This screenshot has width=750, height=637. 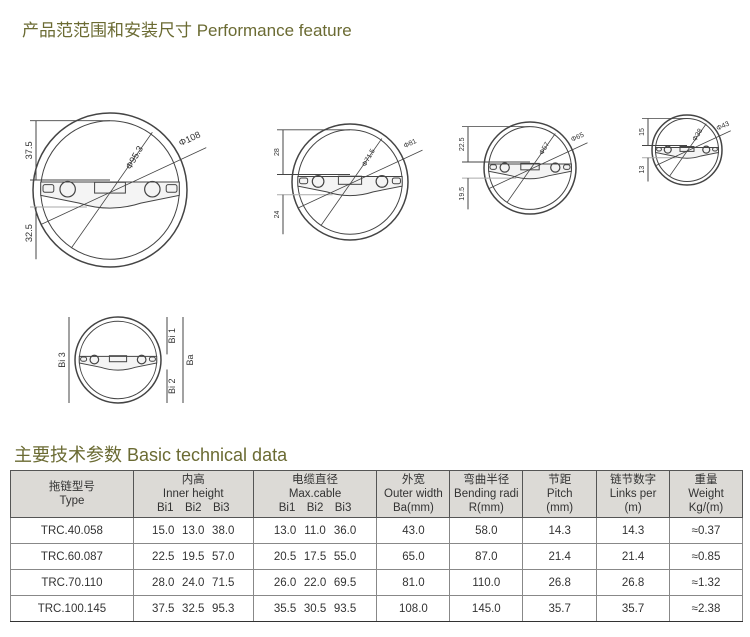 I want to click on carrier-diagram-1: 37.5 32.5 Φ95.3 Φ108, so click(x=115, y=190).